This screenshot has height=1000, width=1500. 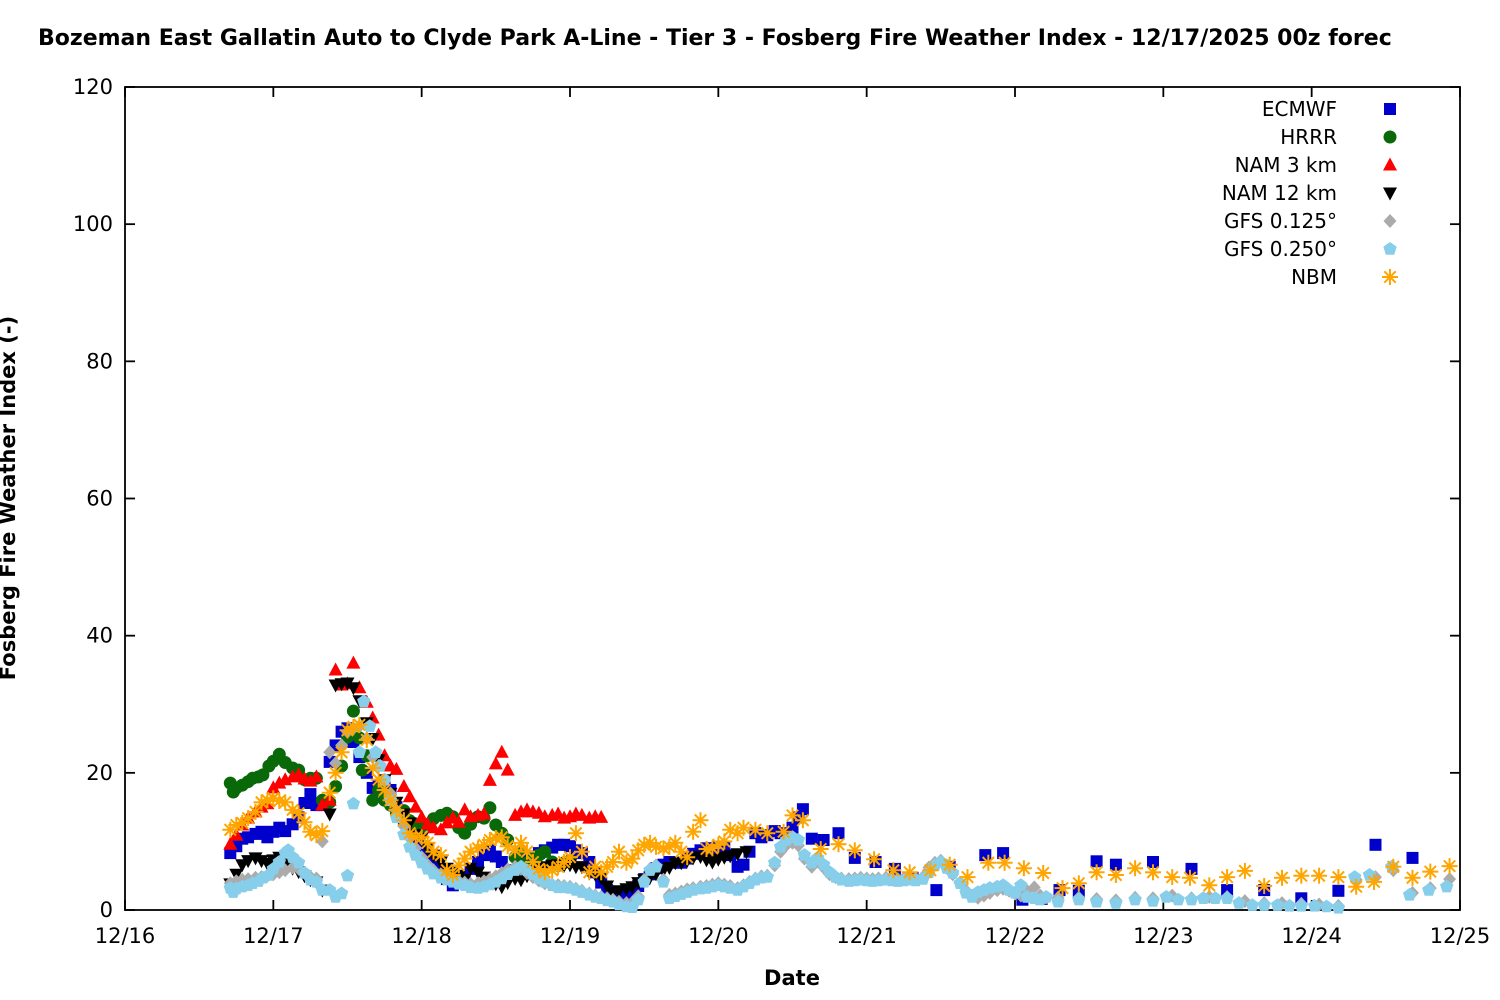 I want to click on x-tick-label: 12/17, so click(x=273, y=936).